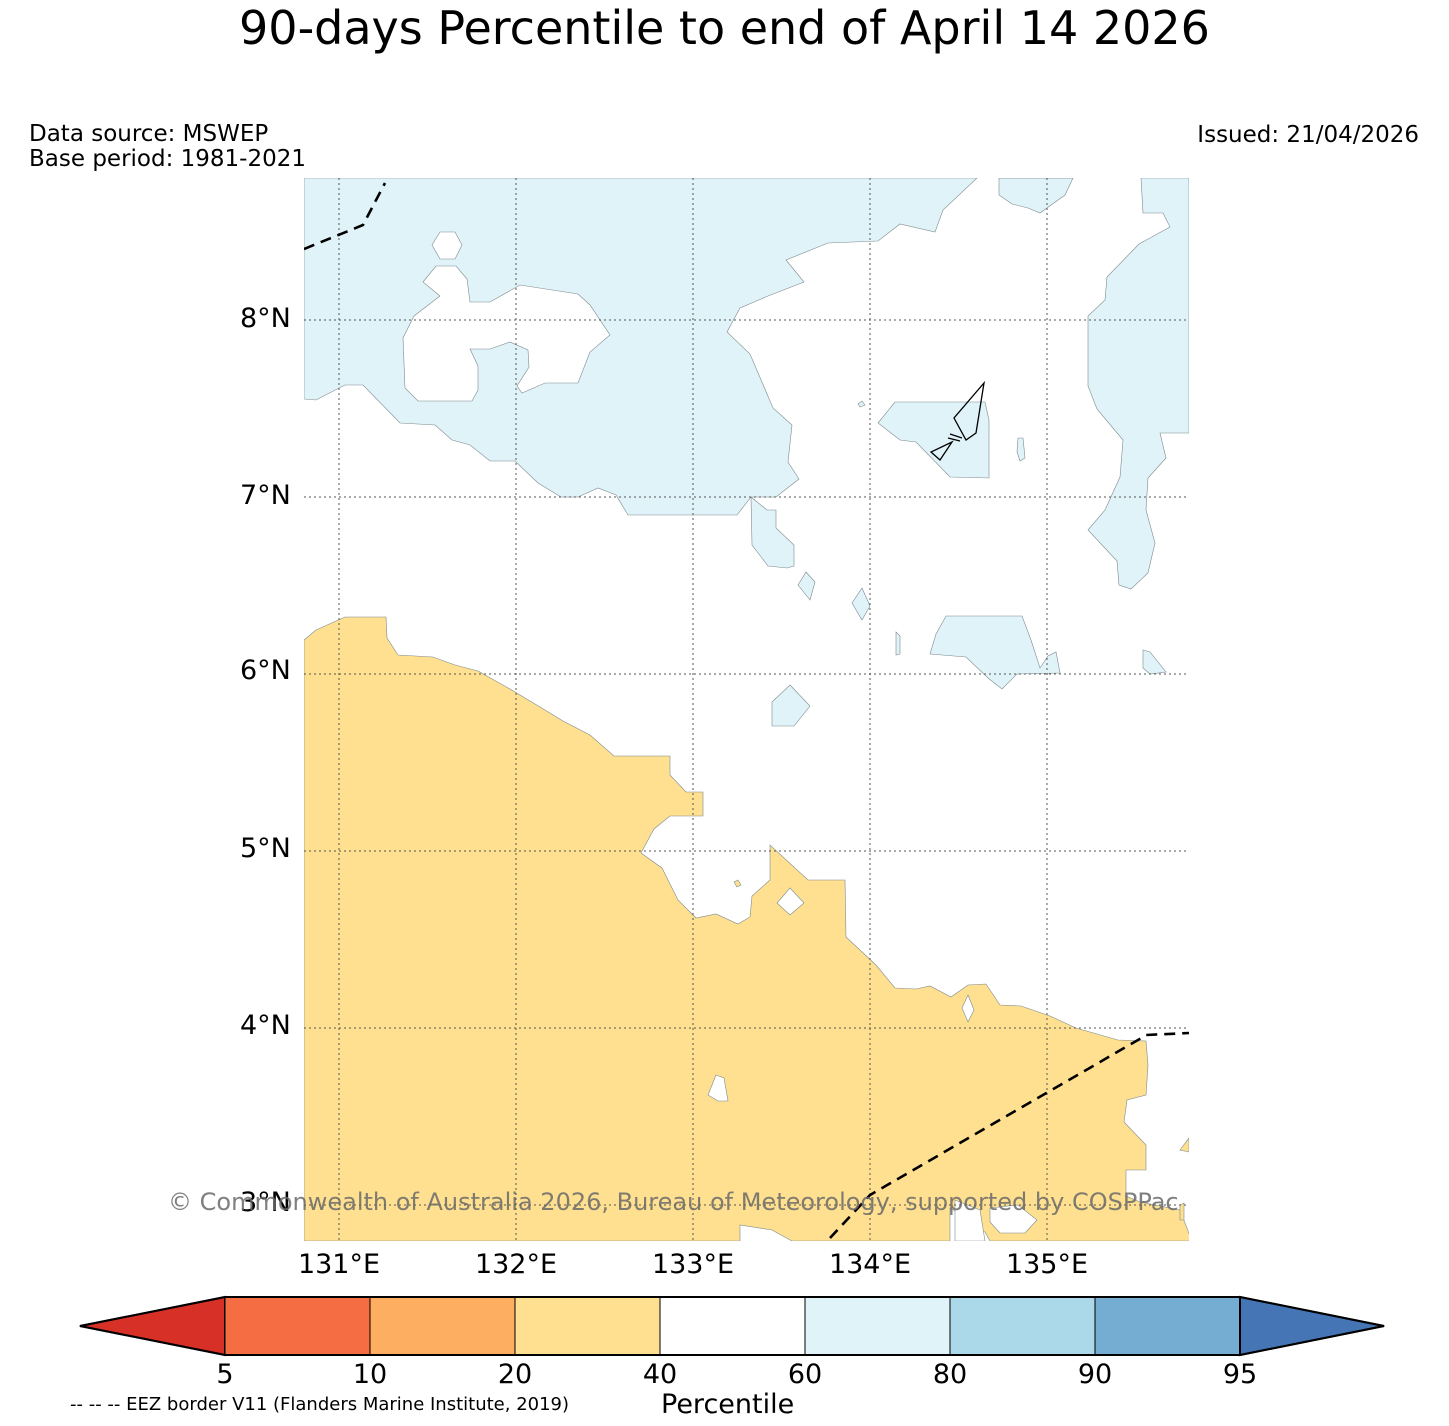  I want to click on colorbar-tick-20: 20, so click(515, 1374).